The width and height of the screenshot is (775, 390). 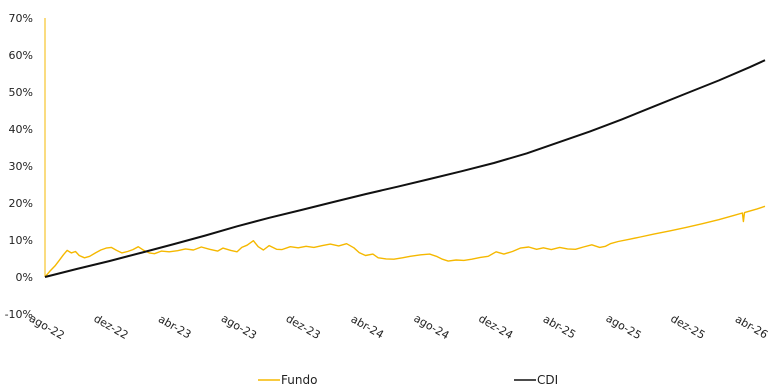 What do you see at coordinates (299, 380) in the screenshot?
I see `legend-label-fundo: Fundo` at bounding box center [299, 380].